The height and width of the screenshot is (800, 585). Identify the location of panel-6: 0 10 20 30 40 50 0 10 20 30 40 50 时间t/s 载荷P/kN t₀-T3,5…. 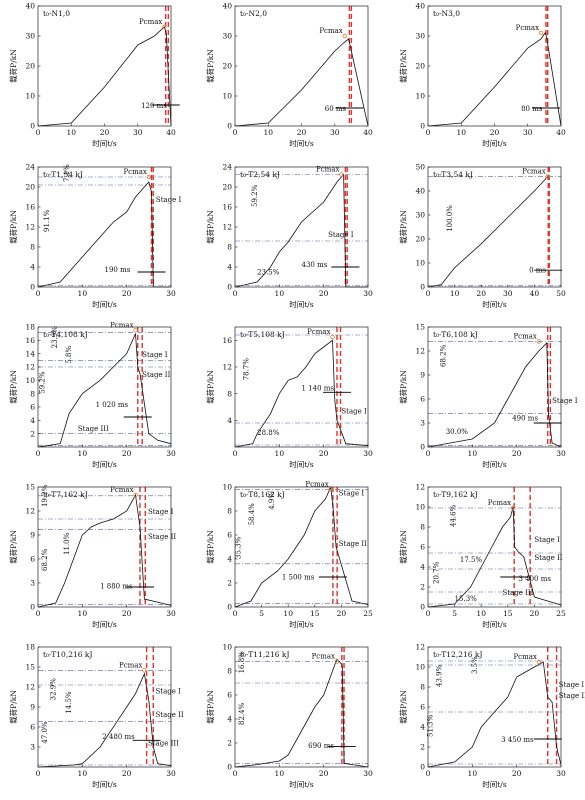
(482, 236).